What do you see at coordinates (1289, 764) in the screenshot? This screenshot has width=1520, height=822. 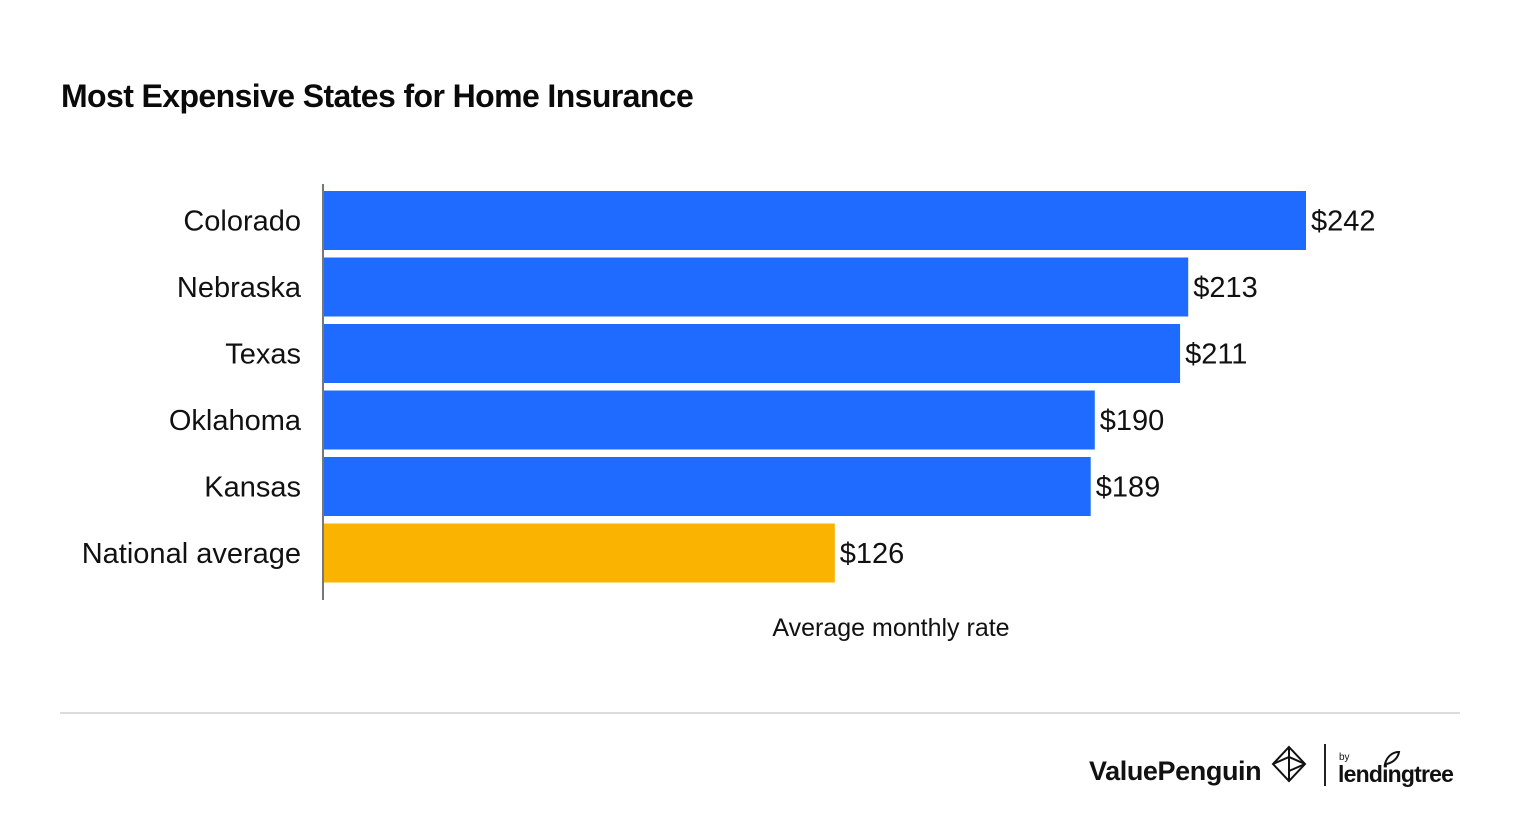 I see `valuepenguin-logo-icon` at bounding box center [1289, 764].